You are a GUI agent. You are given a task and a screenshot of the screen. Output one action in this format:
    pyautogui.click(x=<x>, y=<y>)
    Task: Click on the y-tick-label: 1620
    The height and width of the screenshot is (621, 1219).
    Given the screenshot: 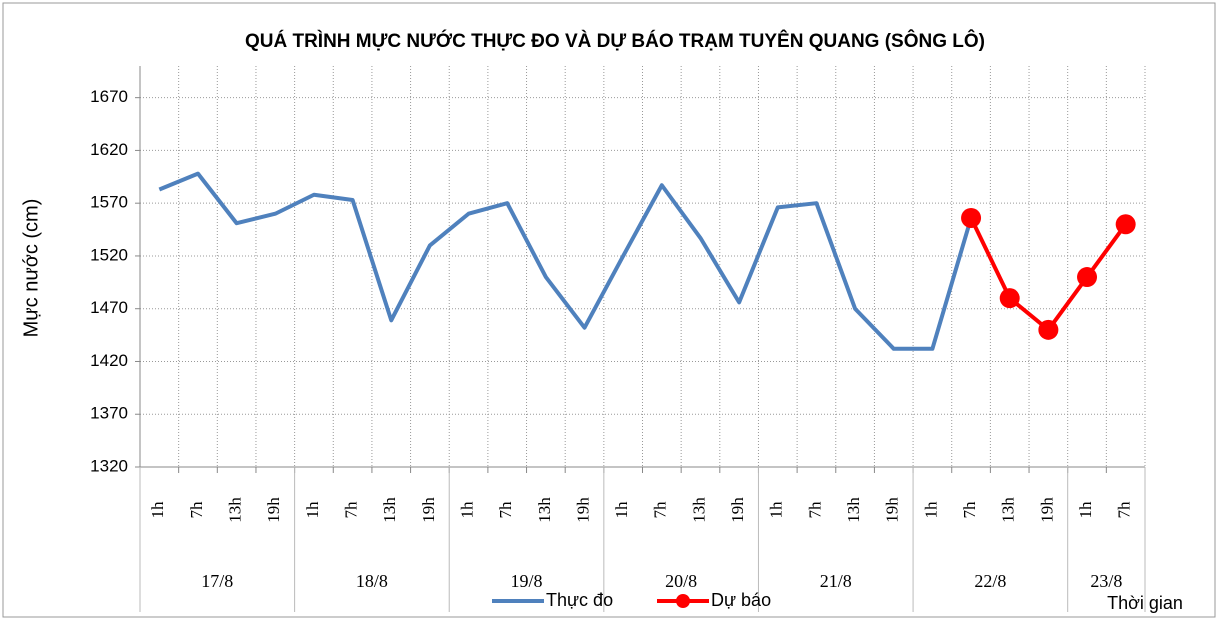 What is the action you would take?
    pyautogui.click(x=109, y=149)
    